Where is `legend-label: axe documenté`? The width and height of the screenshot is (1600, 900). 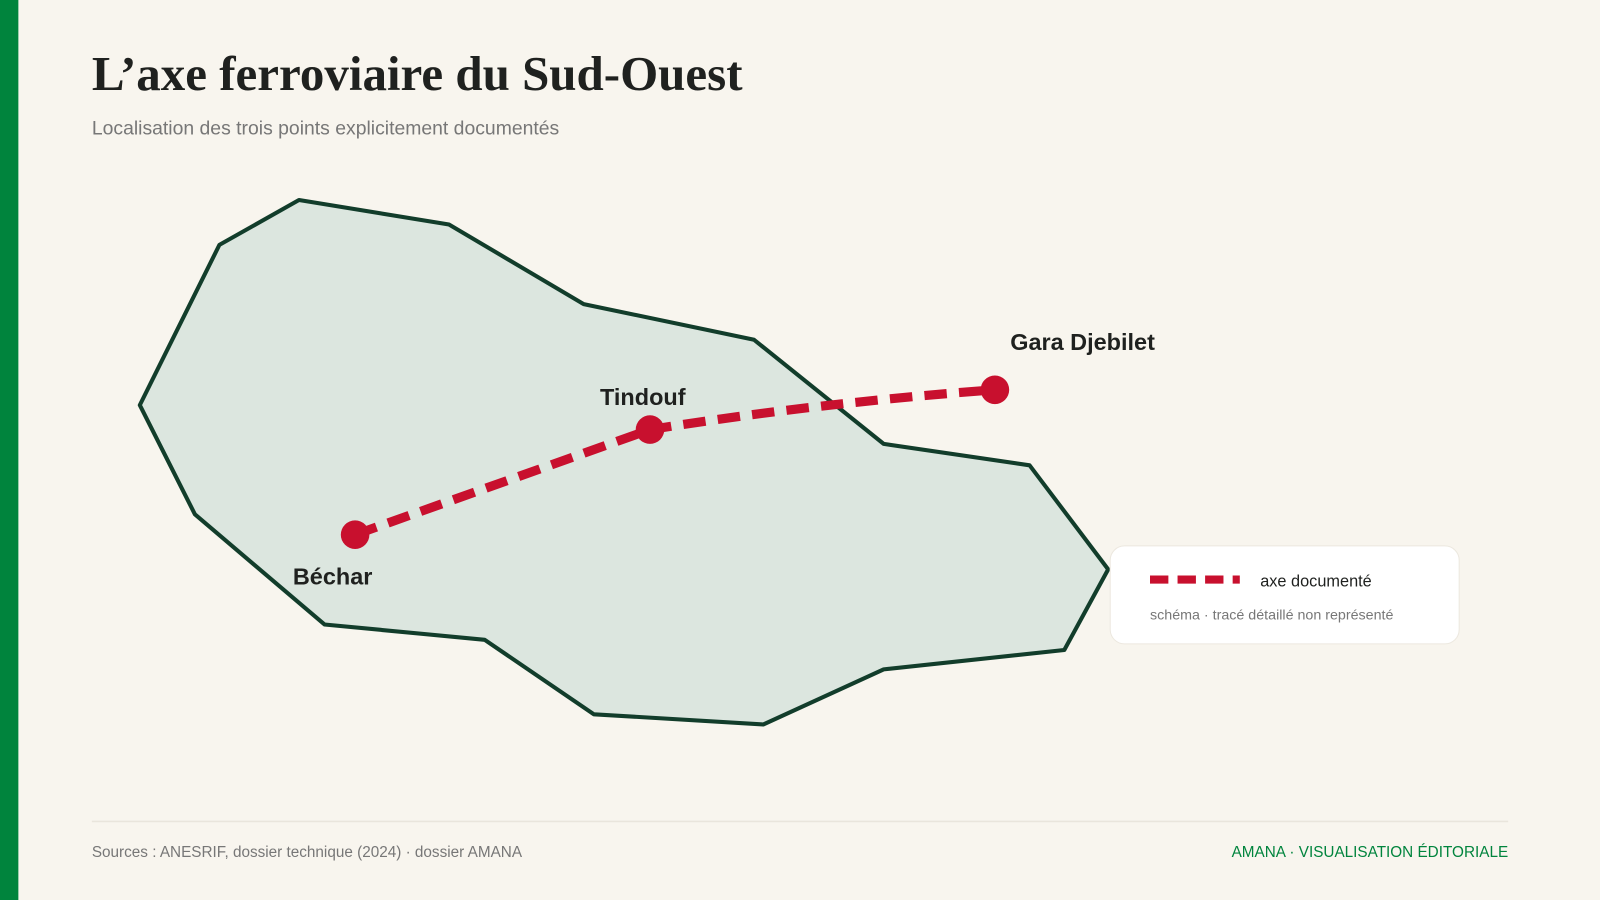
legend-label: axe documenté is located at coordinates (1316, 582).